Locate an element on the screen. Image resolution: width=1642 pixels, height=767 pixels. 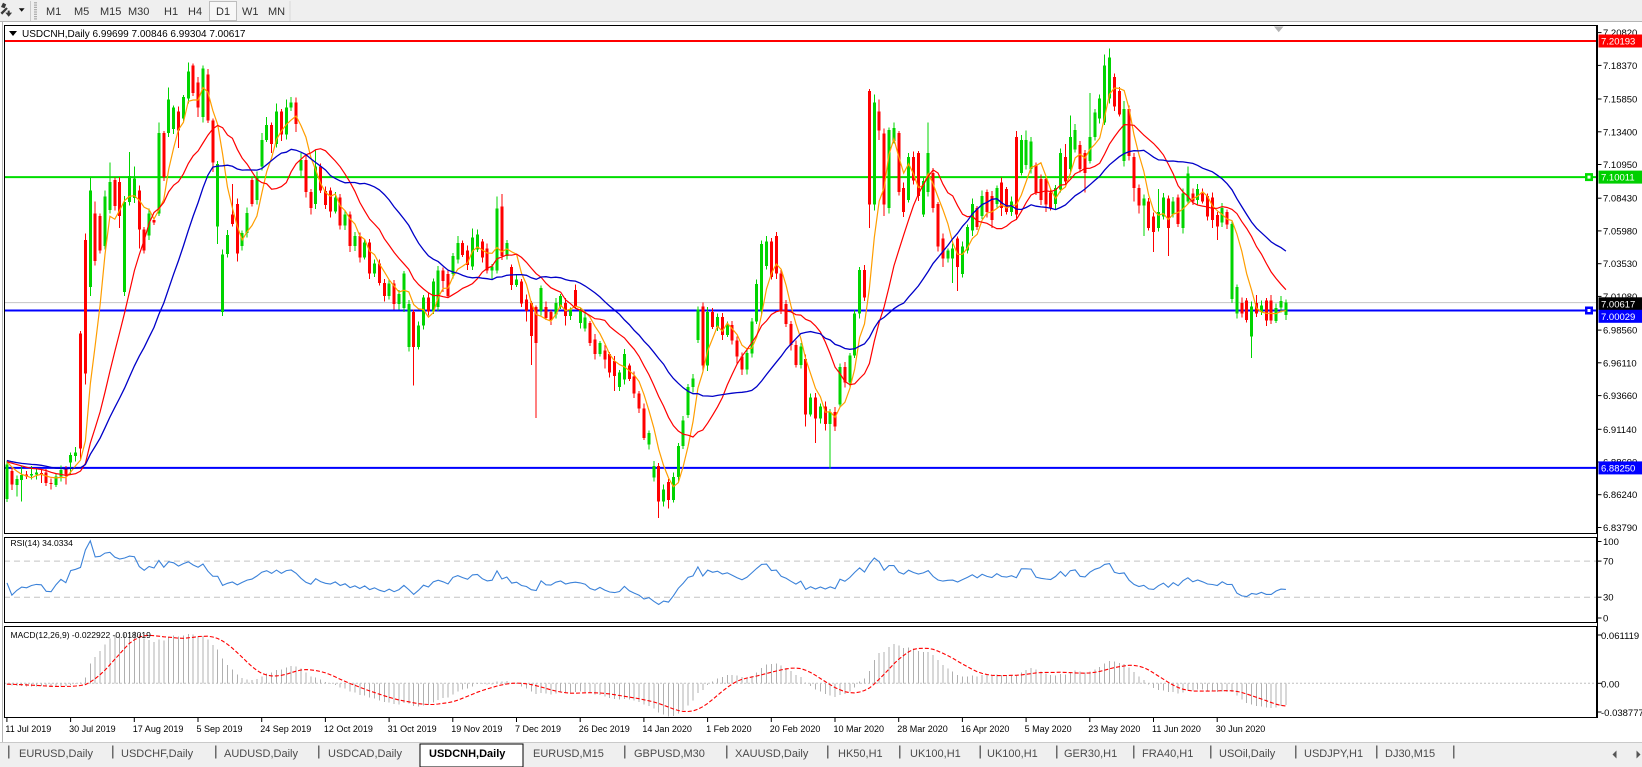
svg-text: FRA40,H1 is located at coordinates (1167, 754).